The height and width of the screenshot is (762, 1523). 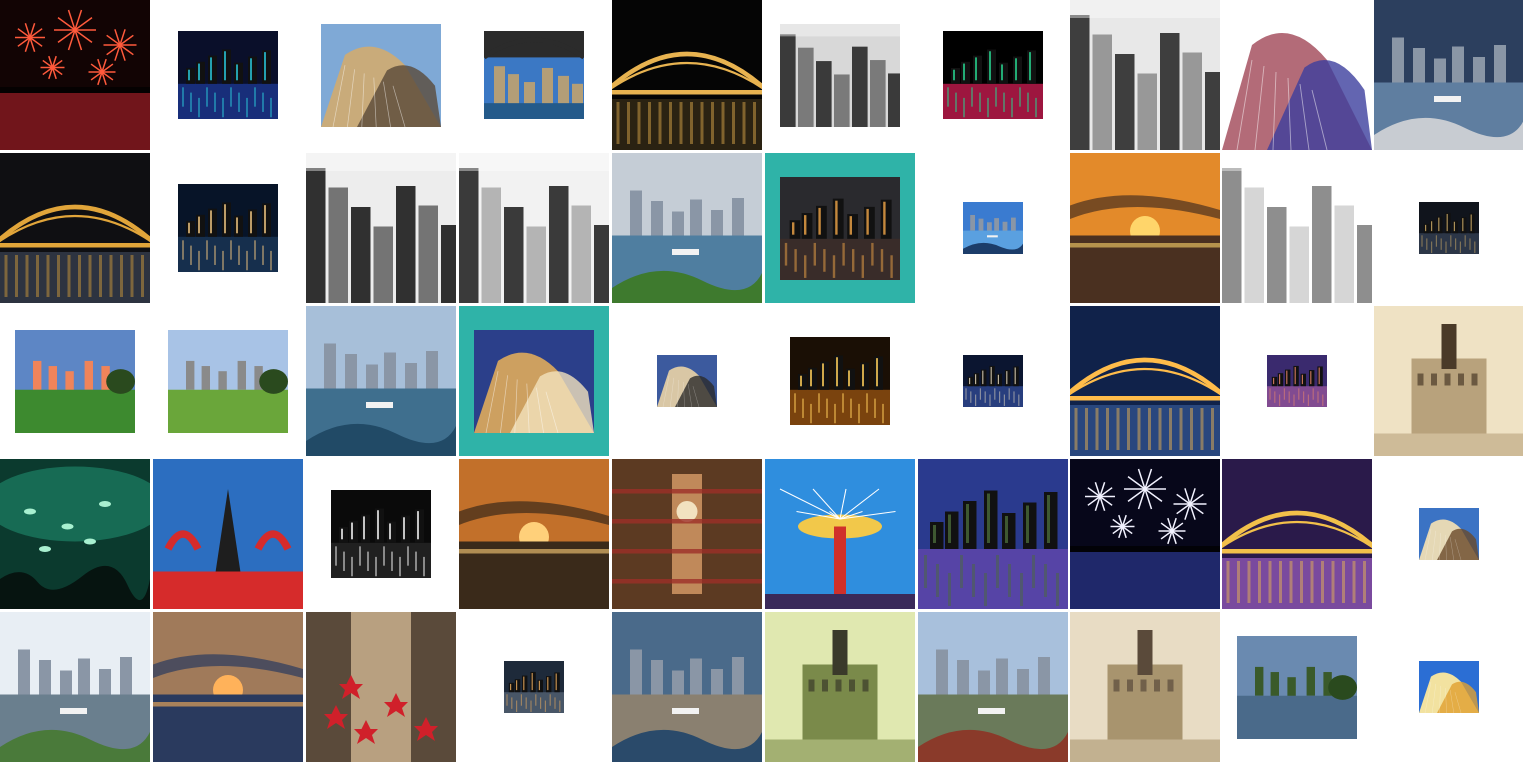 I want to click on photo-opera-house-dark-water-image, so click(x=381, y=534).